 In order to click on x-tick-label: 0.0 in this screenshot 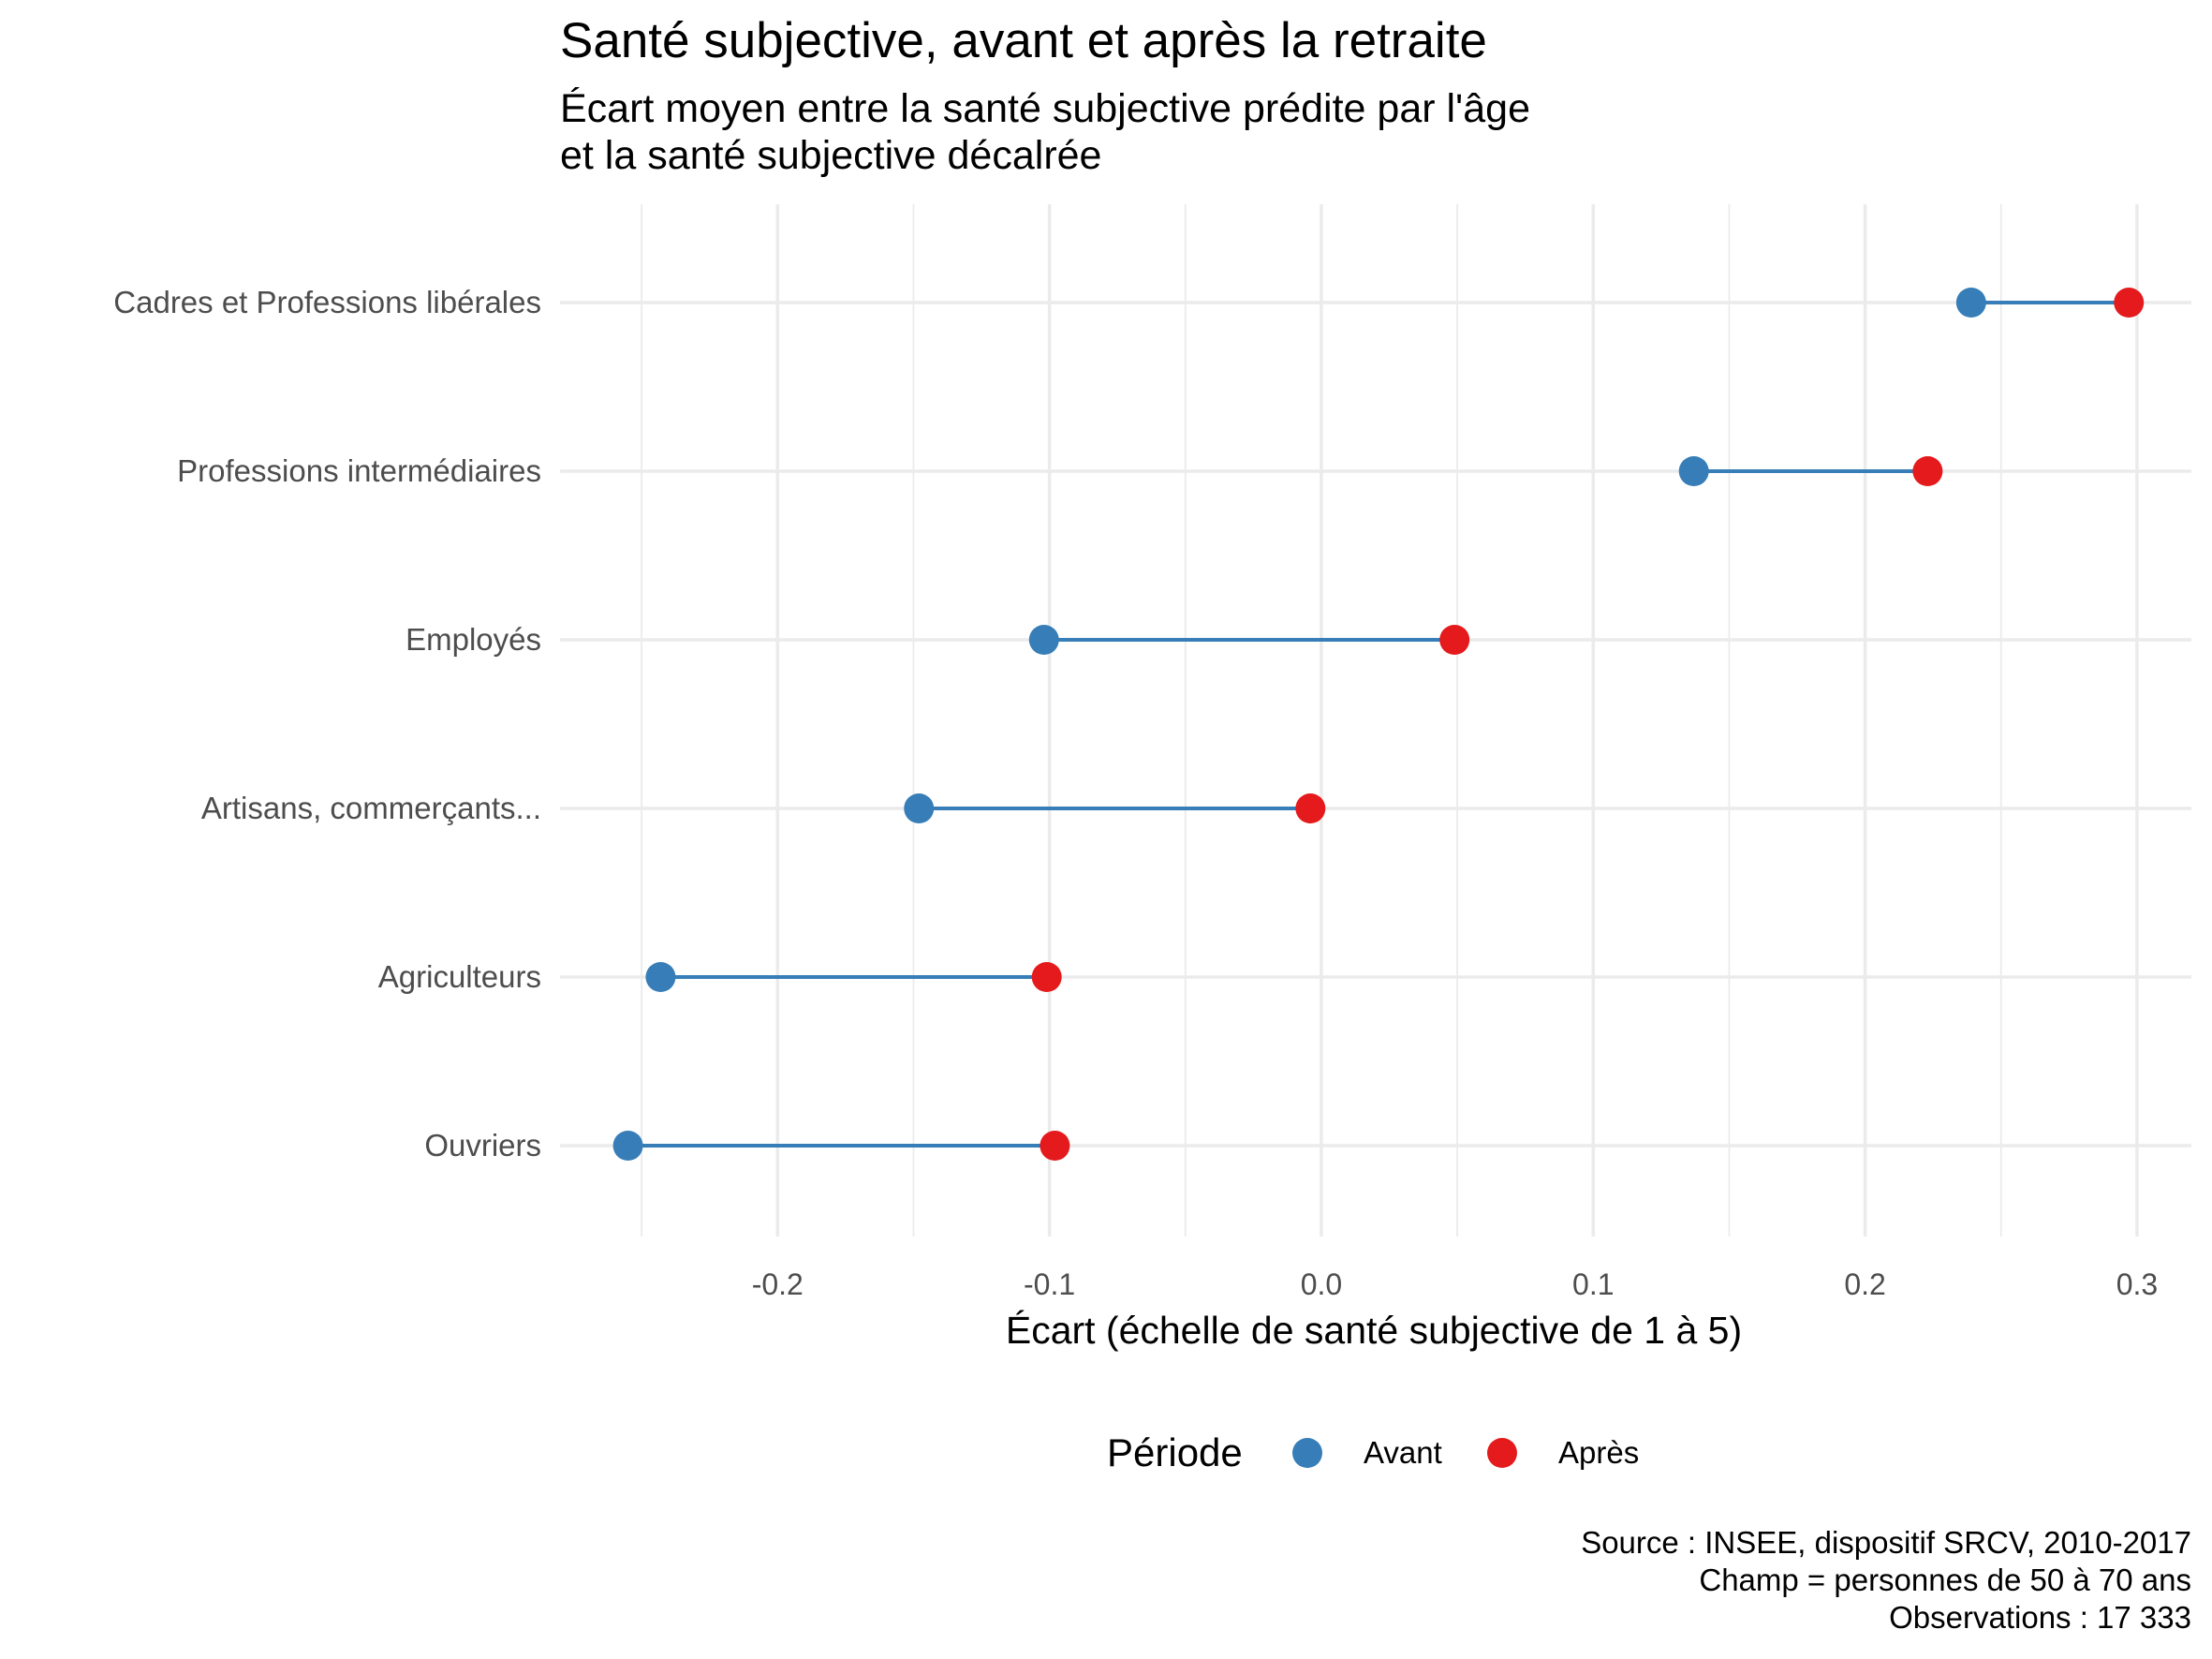, I will do `click(1322, 1284)`.